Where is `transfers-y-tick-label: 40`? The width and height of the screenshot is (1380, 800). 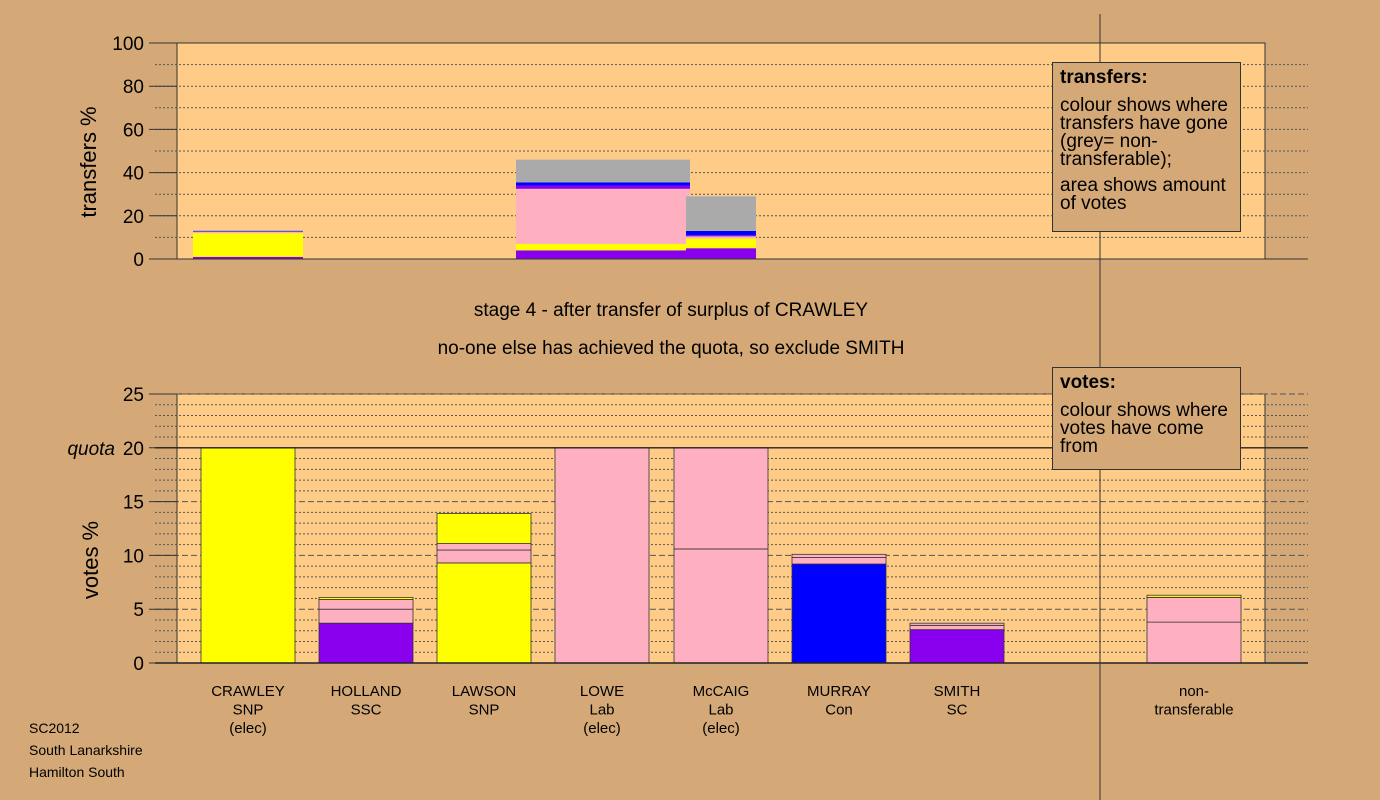
transfers-y-tick-label: 40 is located at coordinates (133, 174).